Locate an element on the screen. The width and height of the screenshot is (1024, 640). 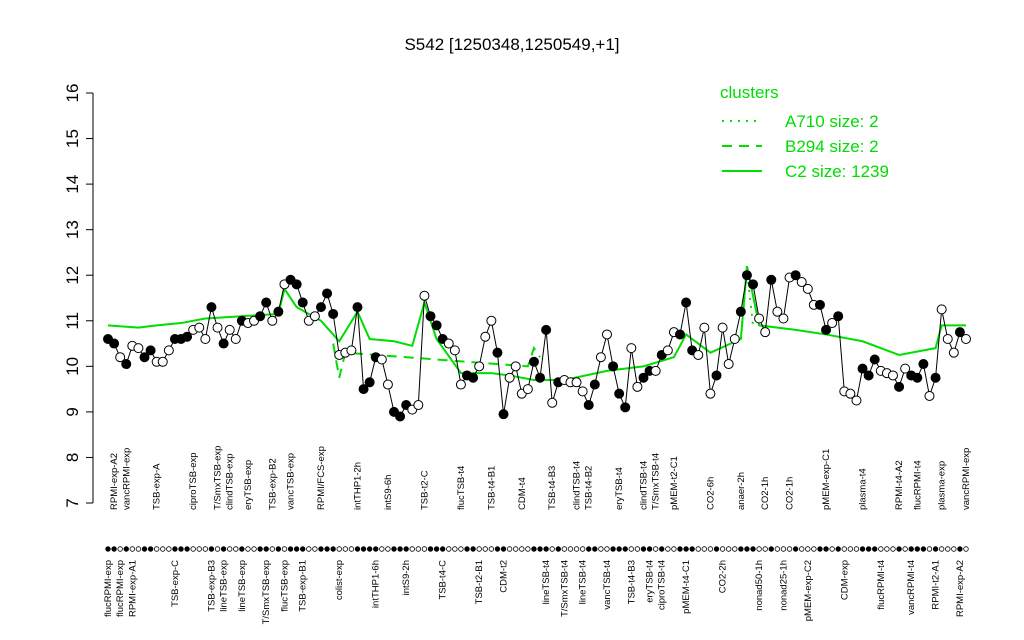
x-tick-label: clindTSB-t4 is located at coordinates (577, 485).